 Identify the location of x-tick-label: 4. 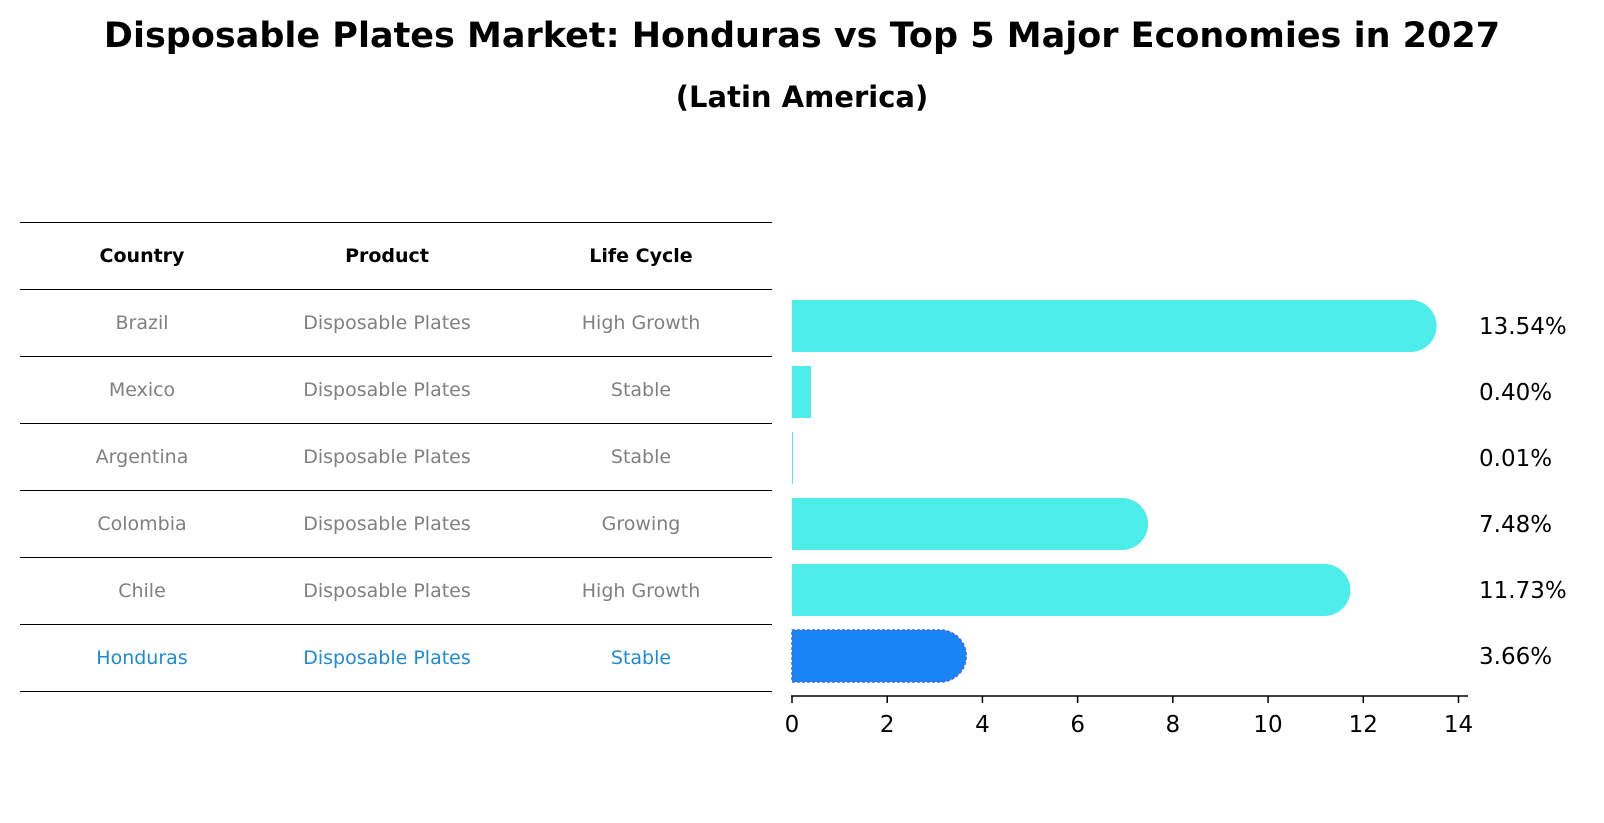
(982, 725).